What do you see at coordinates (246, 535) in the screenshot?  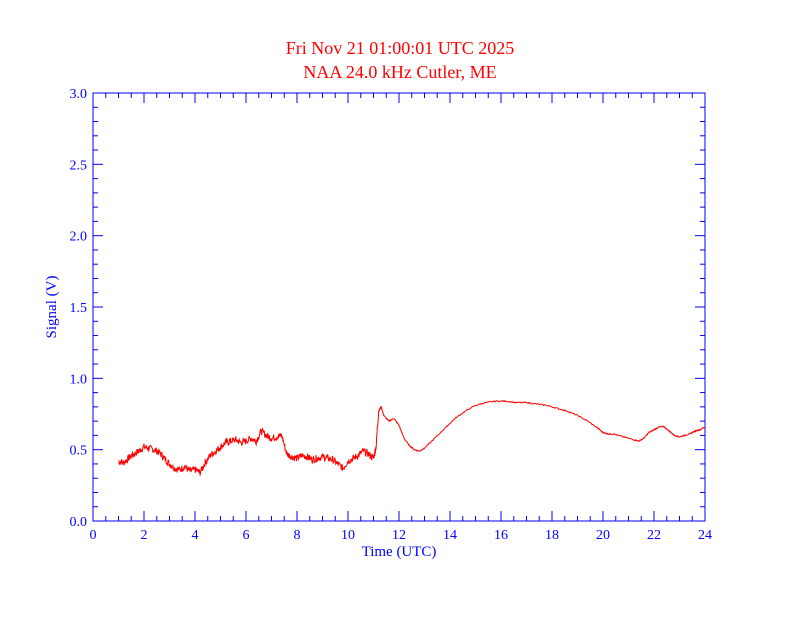 I see `x-tick-label: 6` at bounding box center [246, 535].